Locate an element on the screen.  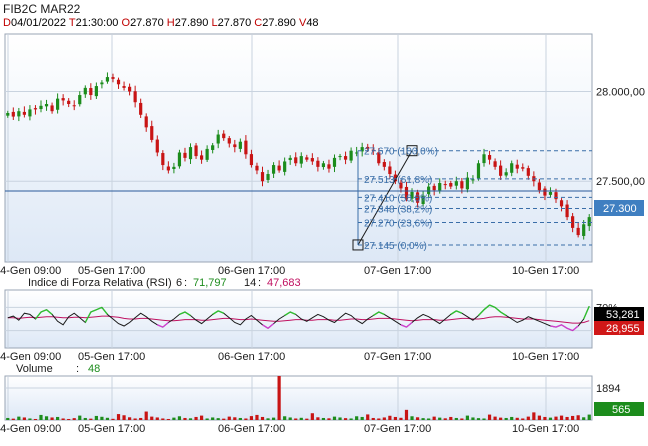
volume-x-tick-label: 10-Gen 17:00 is located at coordinates (545, 429).